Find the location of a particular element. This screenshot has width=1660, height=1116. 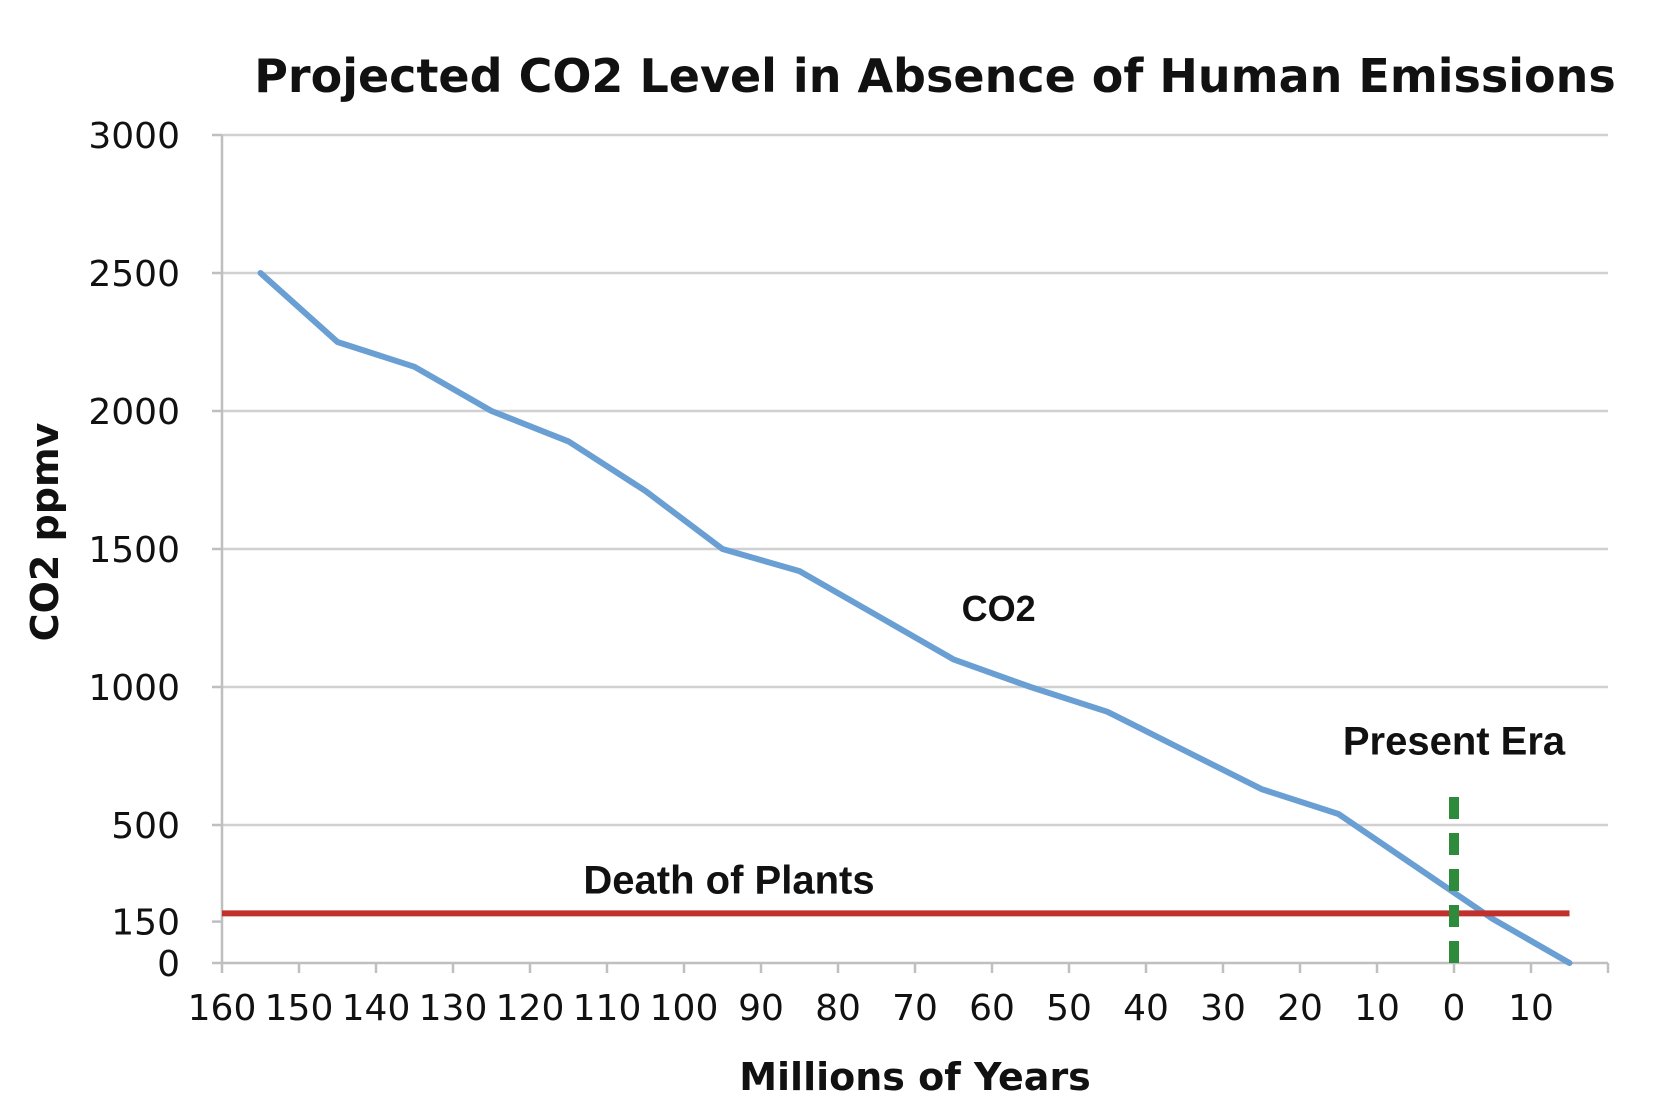

x-tick-label: 90 is located at coordinates (761, 1008).